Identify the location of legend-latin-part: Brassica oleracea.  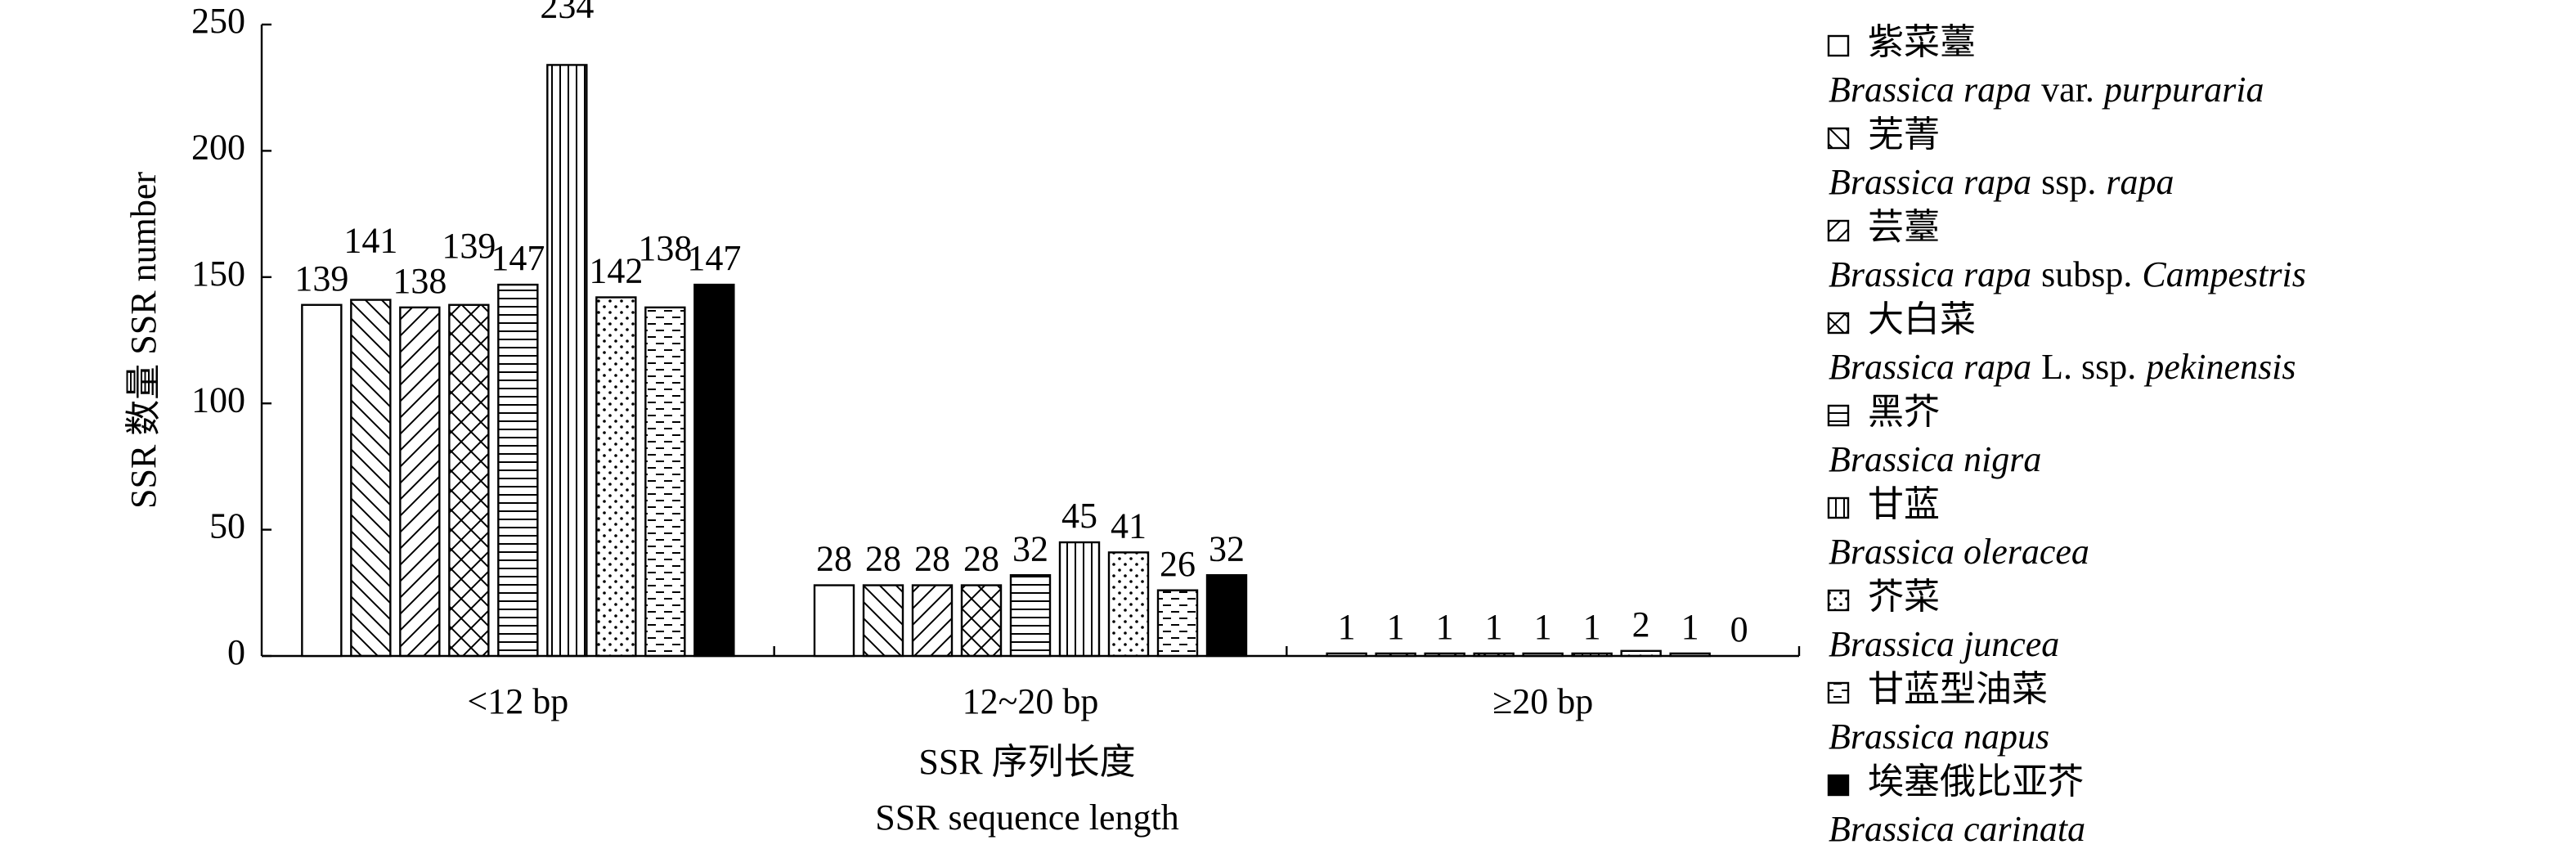
(1959, 552).